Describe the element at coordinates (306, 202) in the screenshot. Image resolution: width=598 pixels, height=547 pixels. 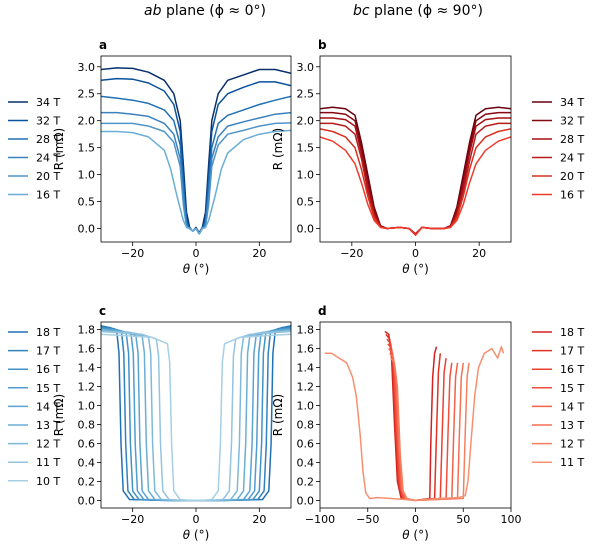
I see `y-tick-label-b-1: 0.5` at that location.